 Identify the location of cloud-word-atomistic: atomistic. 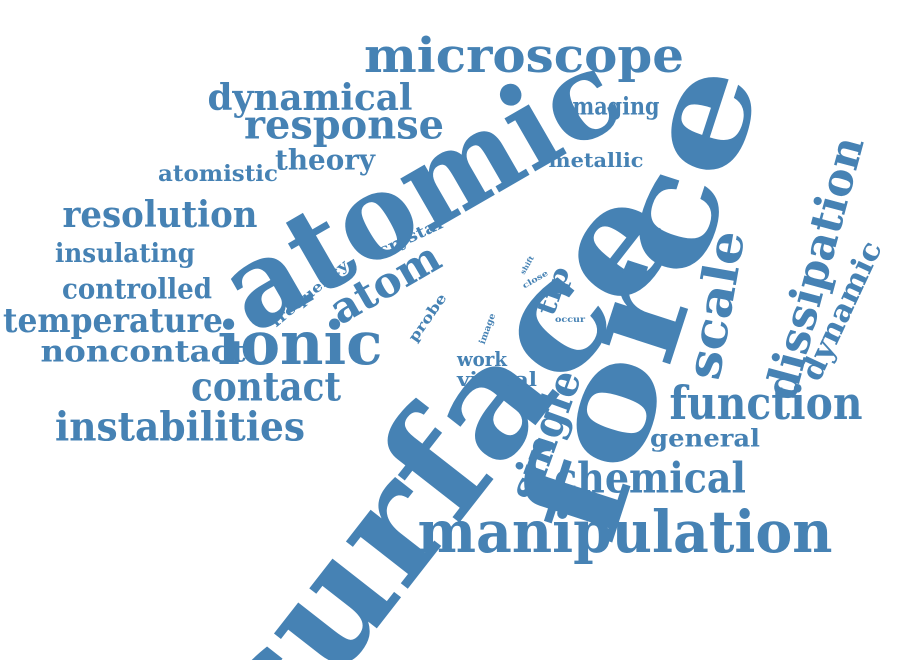
(218, 174).